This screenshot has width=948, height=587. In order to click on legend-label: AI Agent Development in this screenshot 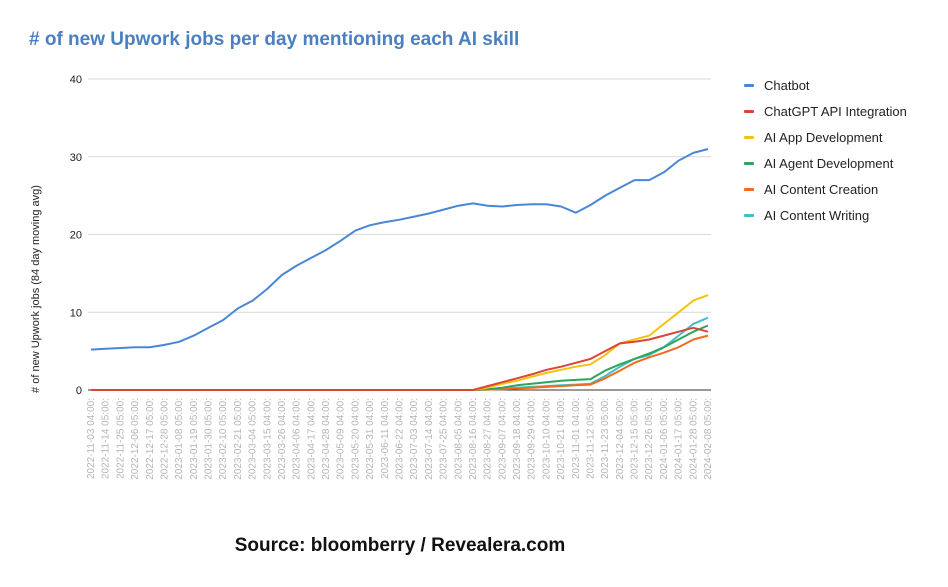, I will do `click(829, 163)`.